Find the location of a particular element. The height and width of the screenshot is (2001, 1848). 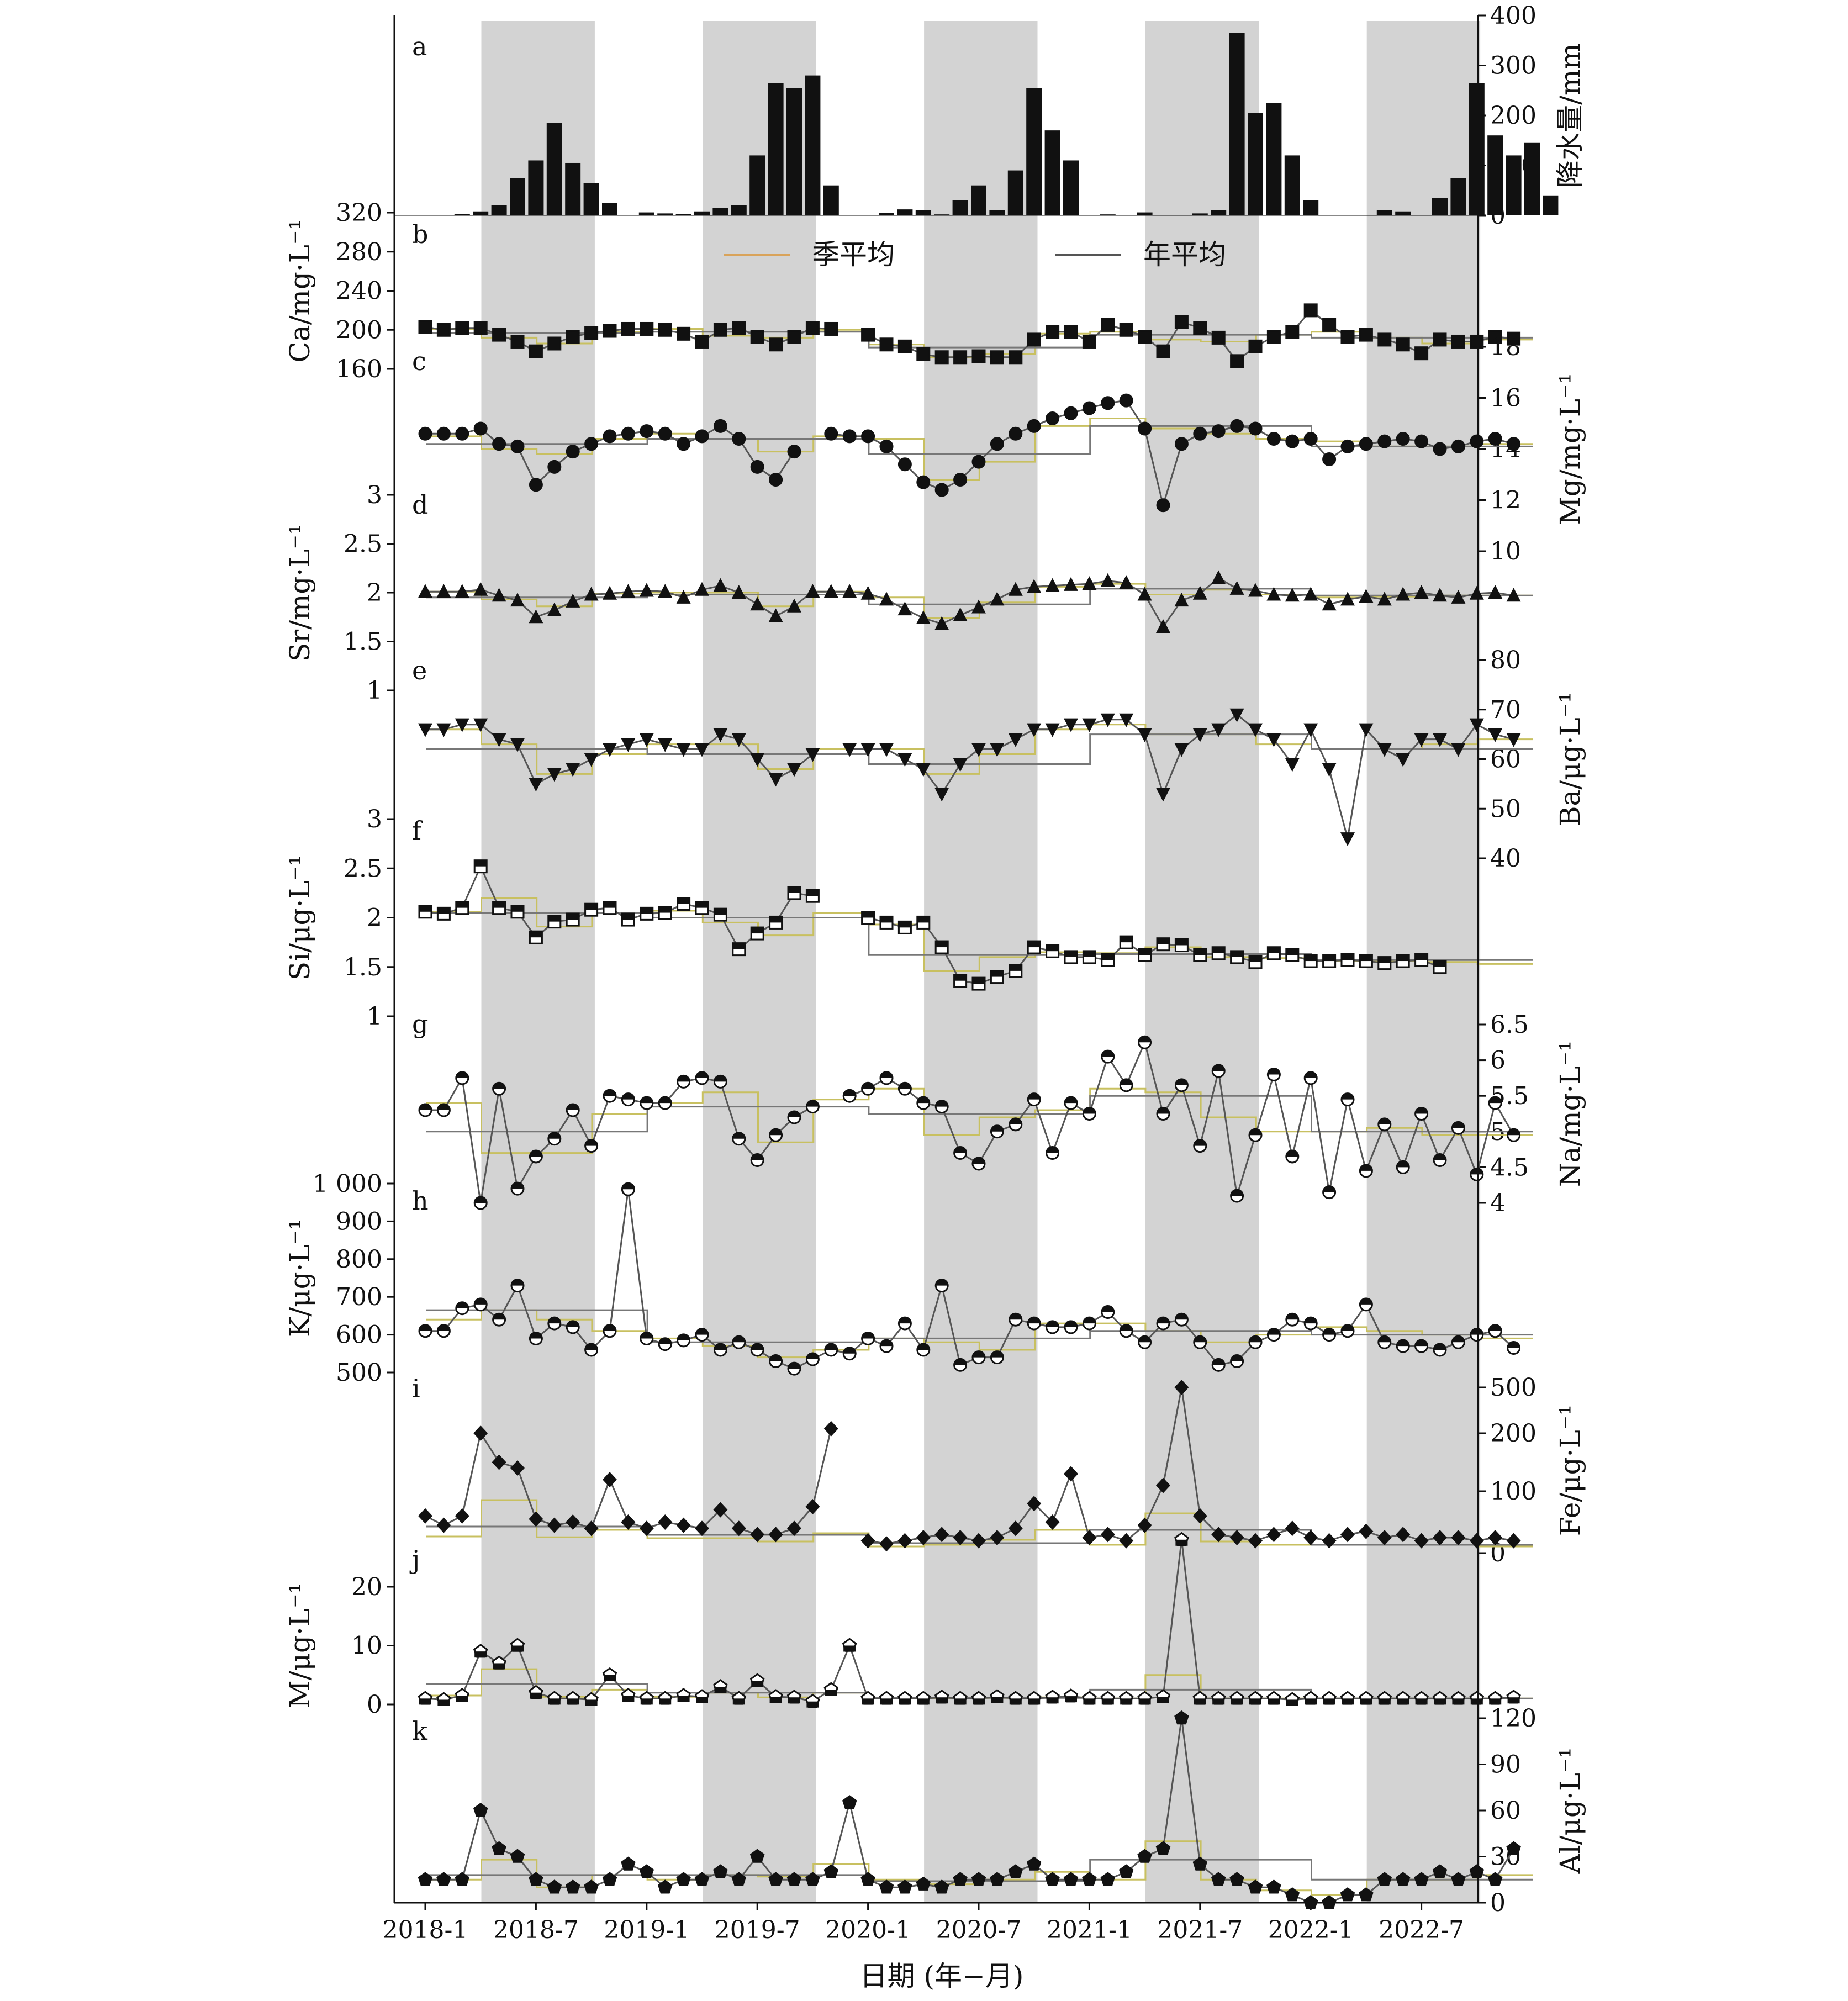

x-tick-label: 2021-1 is located at coordinates (1089, 1930).